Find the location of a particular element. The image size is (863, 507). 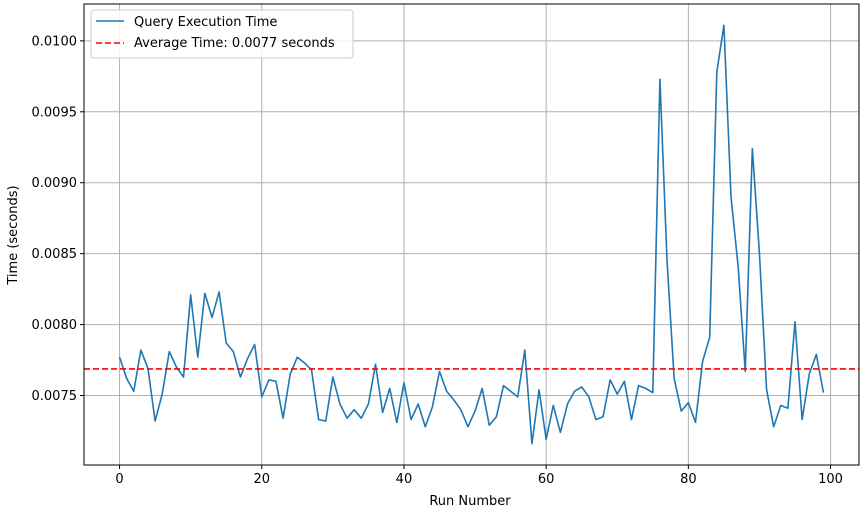

legend-label-average-time: Average Time: 0.0077 seconds is located at coordinates (234, 43).